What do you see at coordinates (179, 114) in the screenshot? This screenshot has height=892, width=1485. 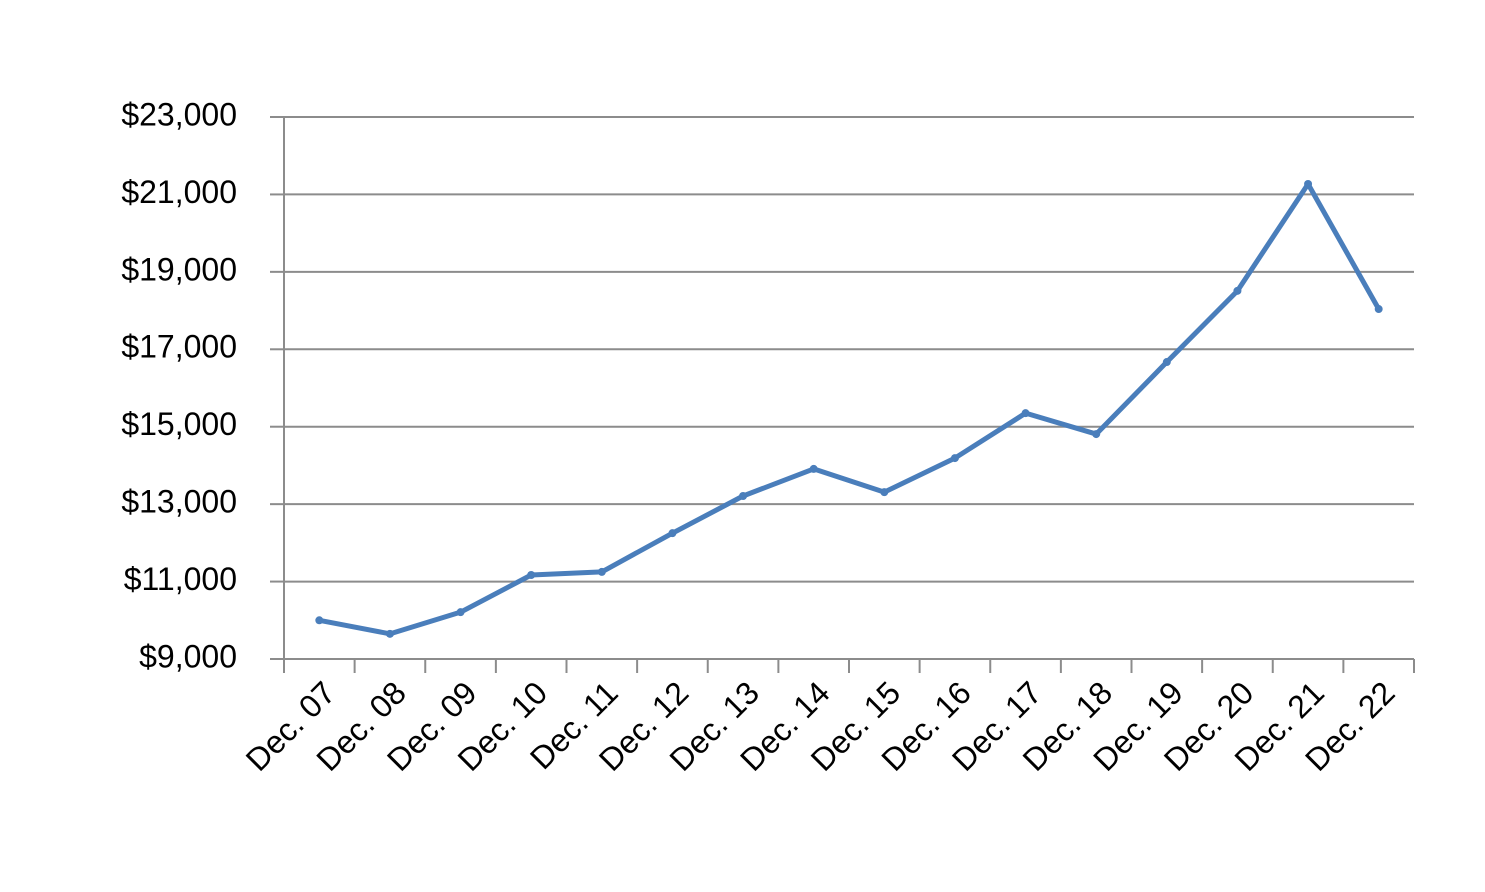 I see `y-tick-label: $23,000` at bounding box center [179, 114].